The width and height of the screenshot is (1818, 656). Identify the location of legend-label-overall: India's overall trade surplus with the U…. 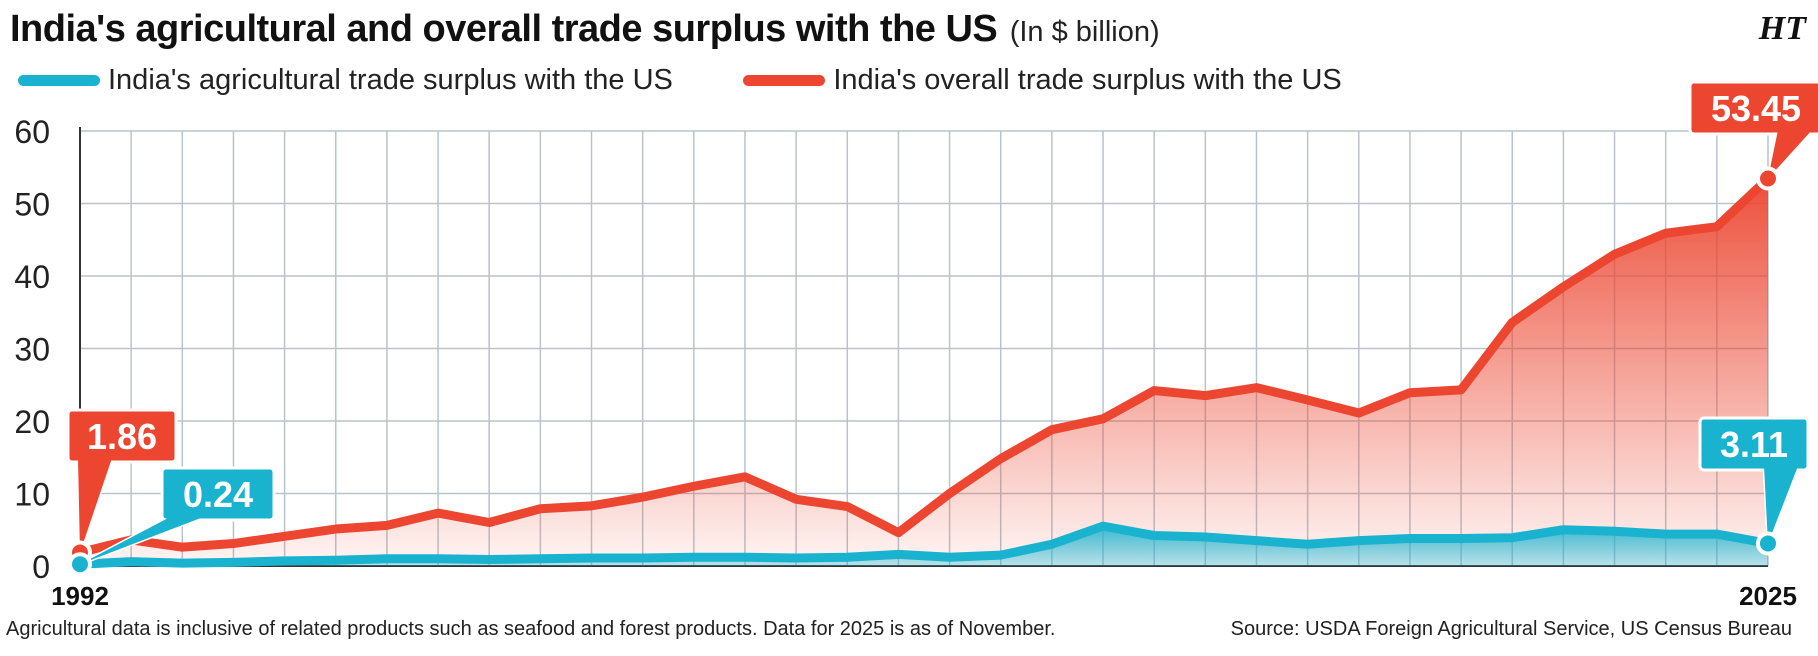
(1087, 80).